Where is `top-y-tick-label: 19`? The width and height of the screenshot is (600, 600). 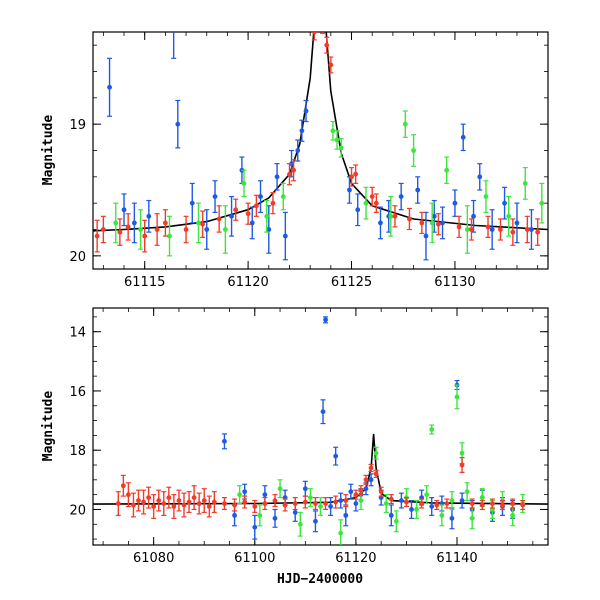
top-y-tick-label: 19 is located at coordinates (77, 125).